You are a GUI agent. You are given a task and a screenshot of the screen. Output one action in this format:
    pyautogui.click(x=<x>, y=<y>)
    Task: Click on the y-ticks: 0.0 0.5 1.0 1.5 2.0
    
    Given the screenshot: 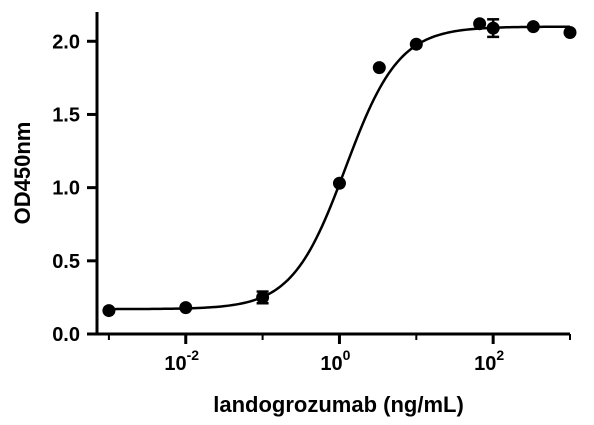 What is the action you would take?
    pyautogui.click(x=74, y=188)
    